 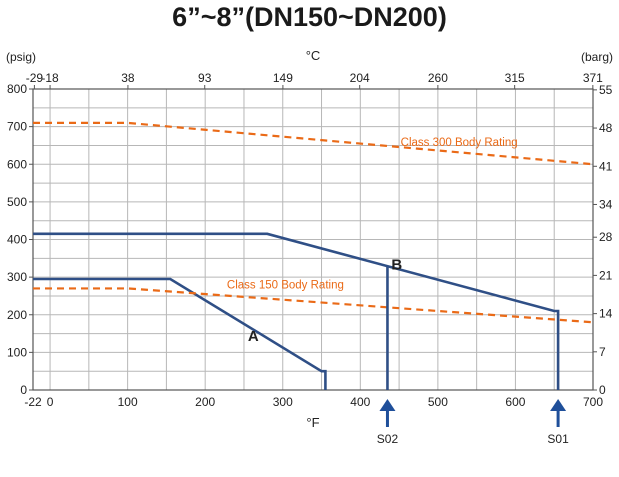 What do you see at coordinates (606, 128) in the screenshot?
I see `y2-tick-label: 48` at bounding box center [606, 128].